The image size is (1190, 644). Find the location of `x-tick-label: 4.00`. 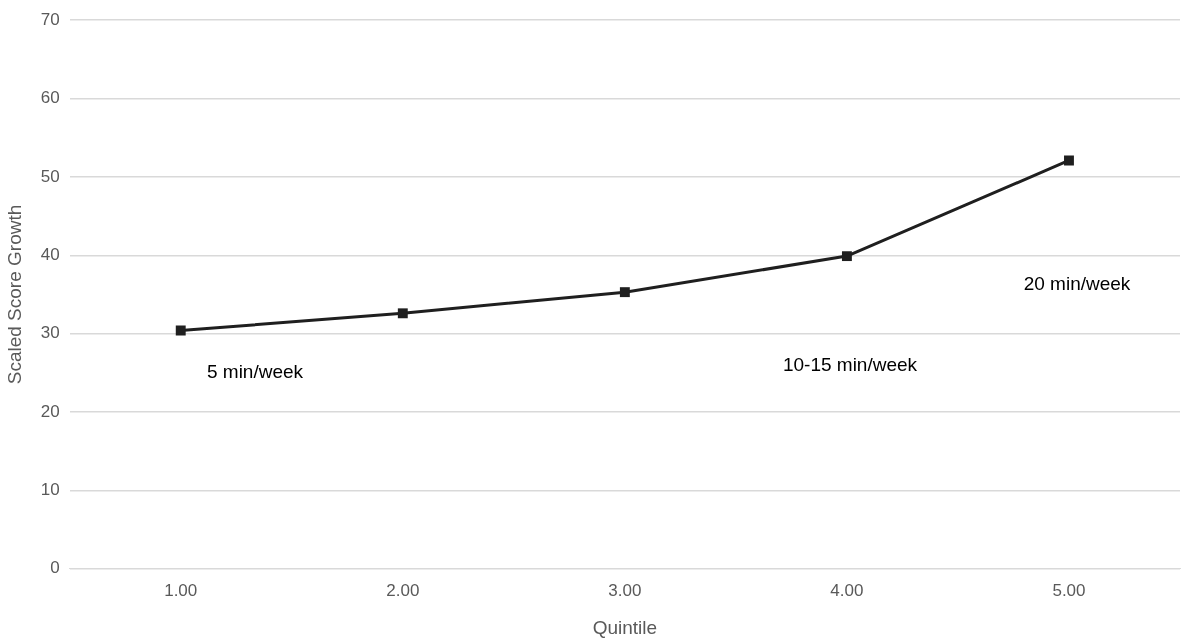

x-tick-label: 4.00 is located at coordinates (847, 590).